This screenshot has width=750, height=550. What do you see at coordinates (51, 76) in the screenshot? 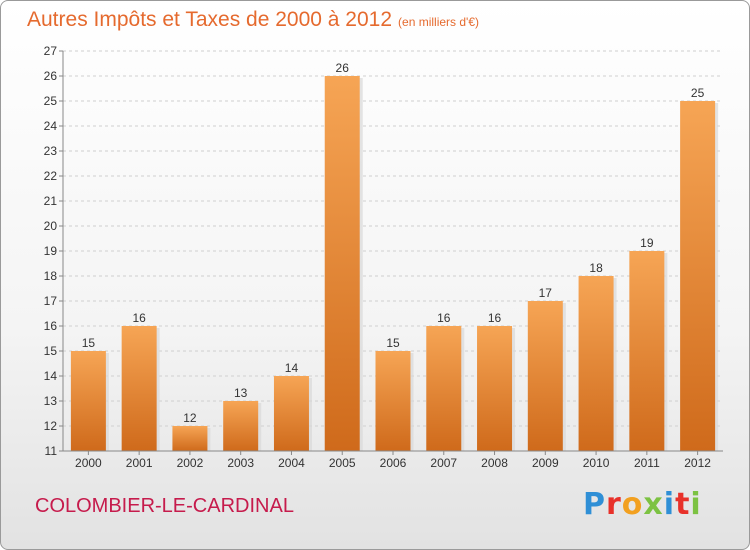
I see `y-tick-label: 26` at bounding box center [51, 76].